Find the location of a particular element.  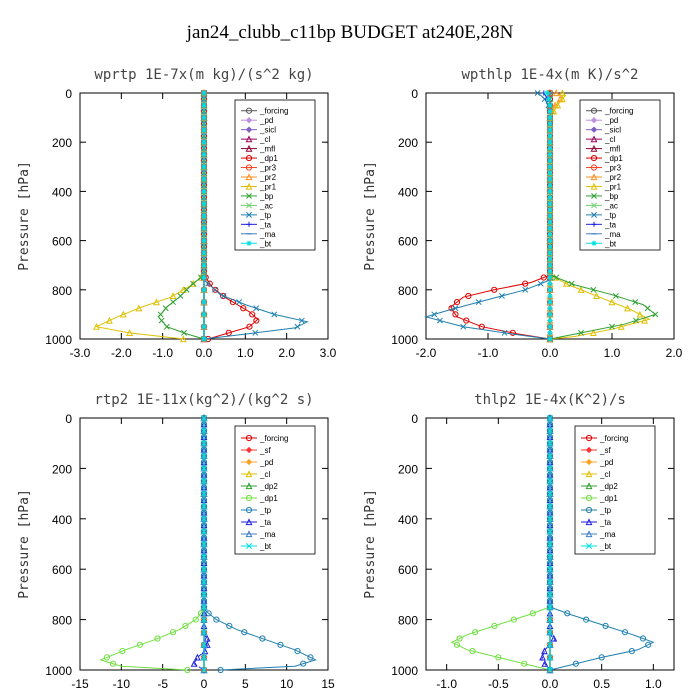

series-dp1 is located at coordinates (501, 216).